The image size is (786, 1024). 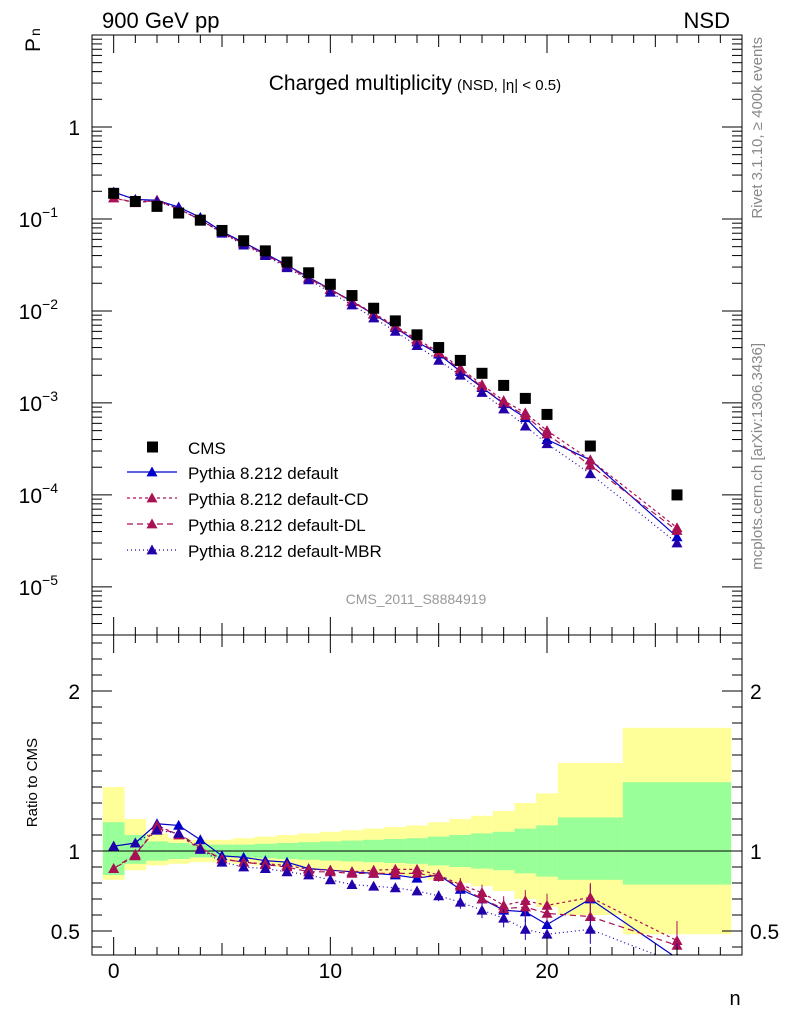 What do you see at coordinates (757, 128) in the screenshot?
I see `rivet-label: Rivet 3.1.10, ≥ 400k events` at bounding box center [757, 128].